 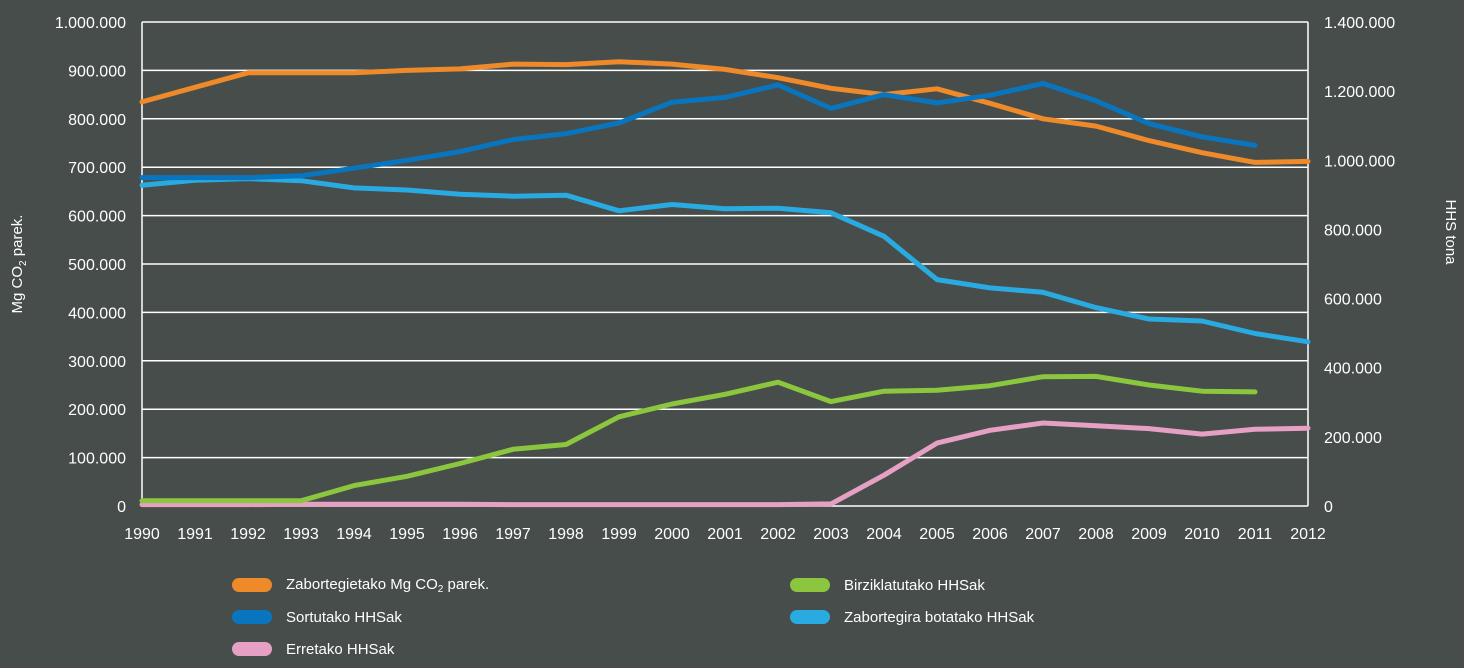 What do you see at coordinates (778, 534) in the screenshot?
I see `x-tick-label: 2002` at bounding box center [778, 534].